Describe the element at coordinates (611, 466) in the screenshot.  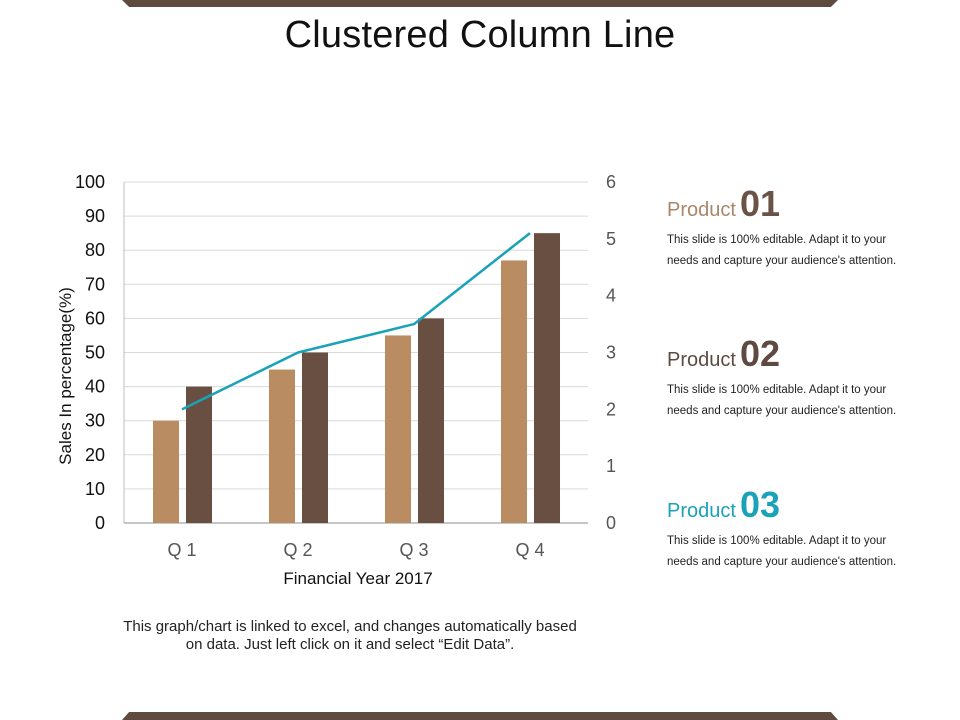
I see `y2-tick-label: 1` at that location.